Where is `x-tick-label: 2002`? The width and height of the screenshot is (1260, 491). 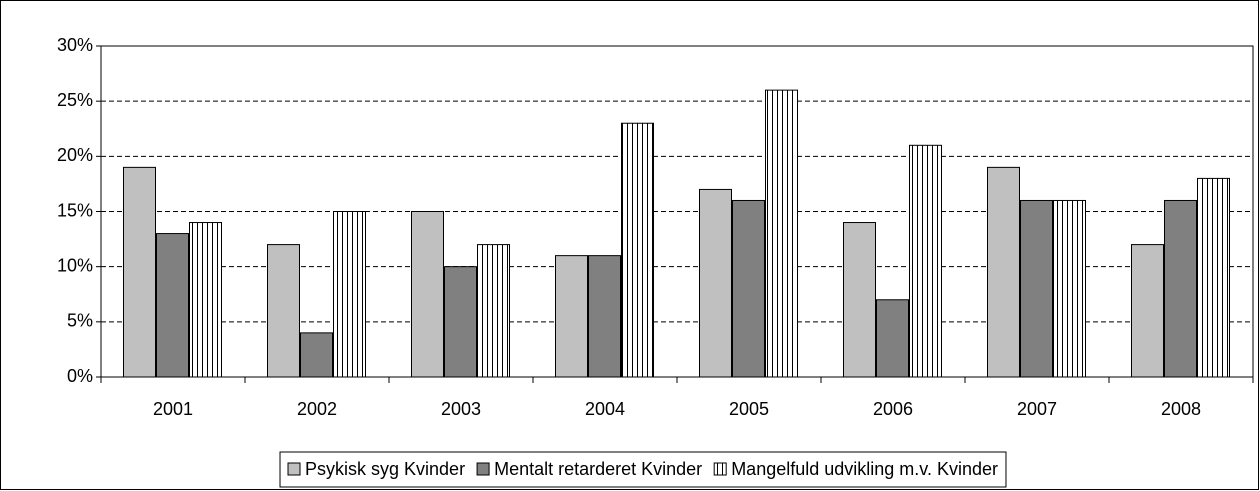
x-tick-label: 2002 is located at coordinates (317, 409).